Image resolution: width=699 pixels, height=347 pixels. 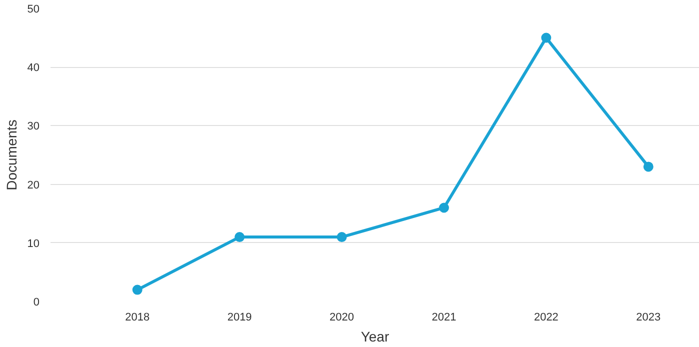 I want to click on x-axis-title: Year, so click(x=375, y=336).